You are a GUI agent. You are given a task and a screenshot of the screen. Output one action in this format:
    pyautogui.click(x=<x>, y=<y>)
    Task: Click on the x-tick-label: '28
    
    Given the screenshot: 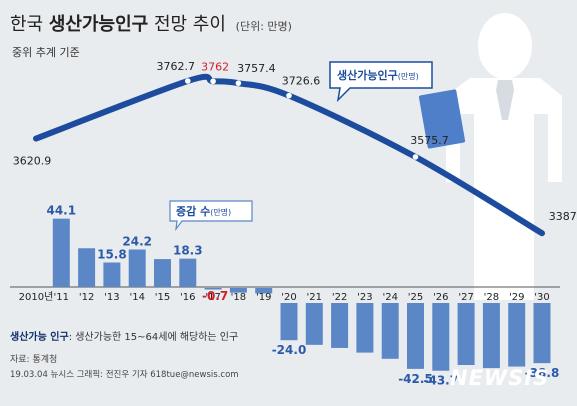 What is the action you would take?
    pyautogui.click(x=491, y=297)
    